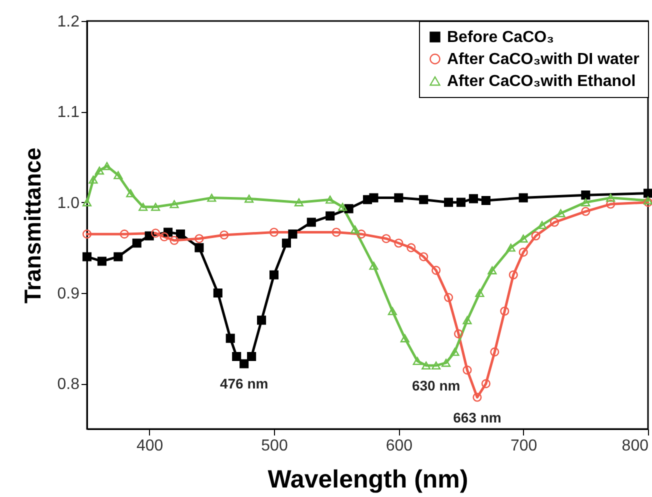 The height and width of the screenshot is (497, 652). Describe the element at coordinates (68, 294) in the screenshot. I see `y-tick-label: 0.9` at that location.